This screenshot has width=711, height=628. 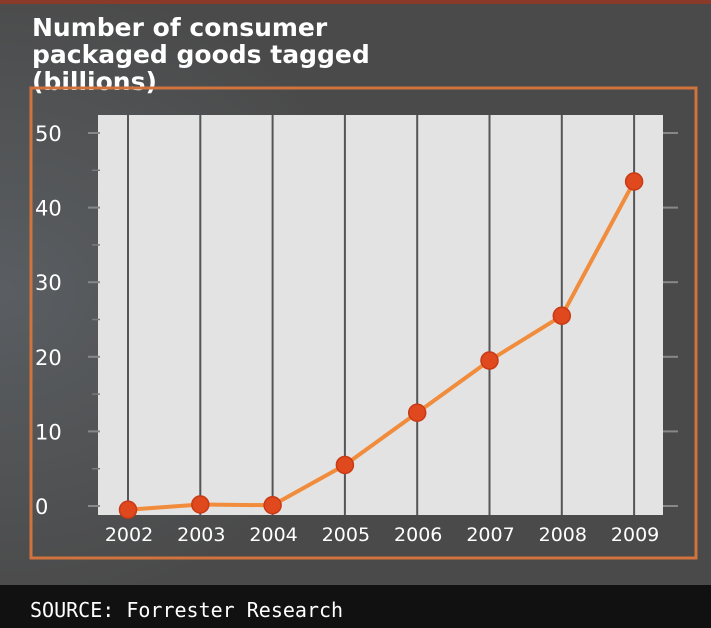 I want to click on x-tick-label: 2004, so click(x=273, y=535).